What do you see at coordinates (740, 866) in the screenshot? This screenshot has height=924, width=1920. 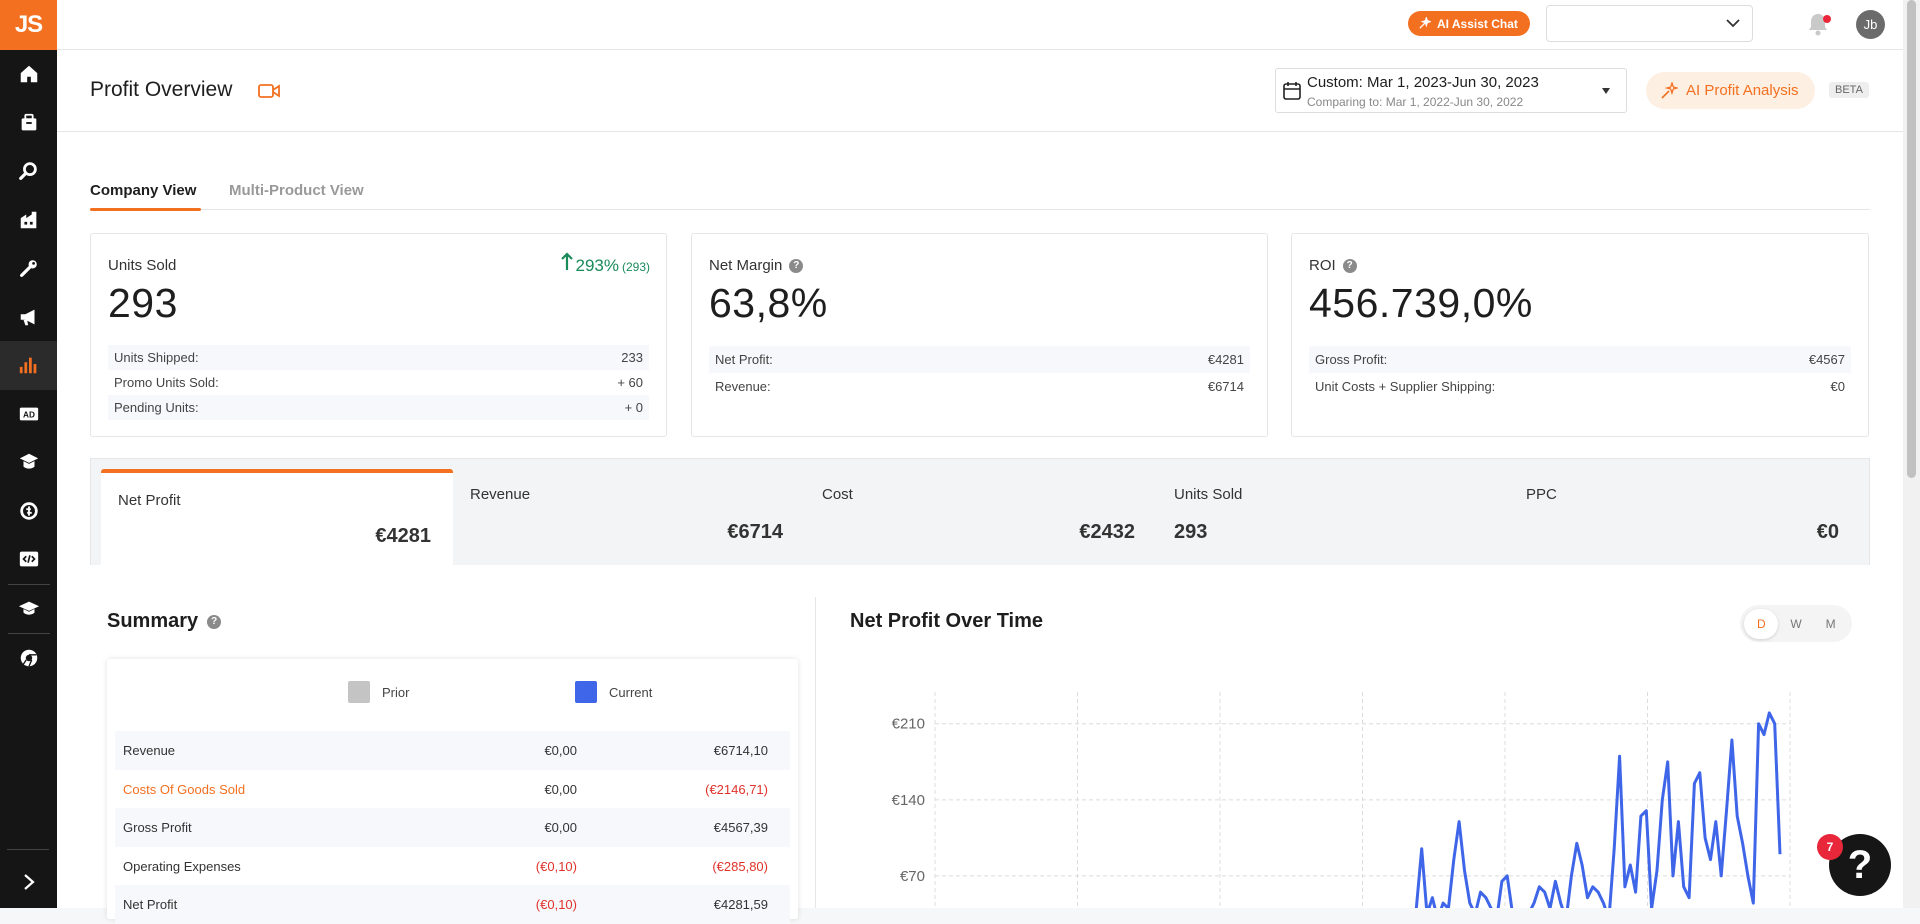 I see `summary-row-current: (€285,80)` at bounding box center [740, 866].